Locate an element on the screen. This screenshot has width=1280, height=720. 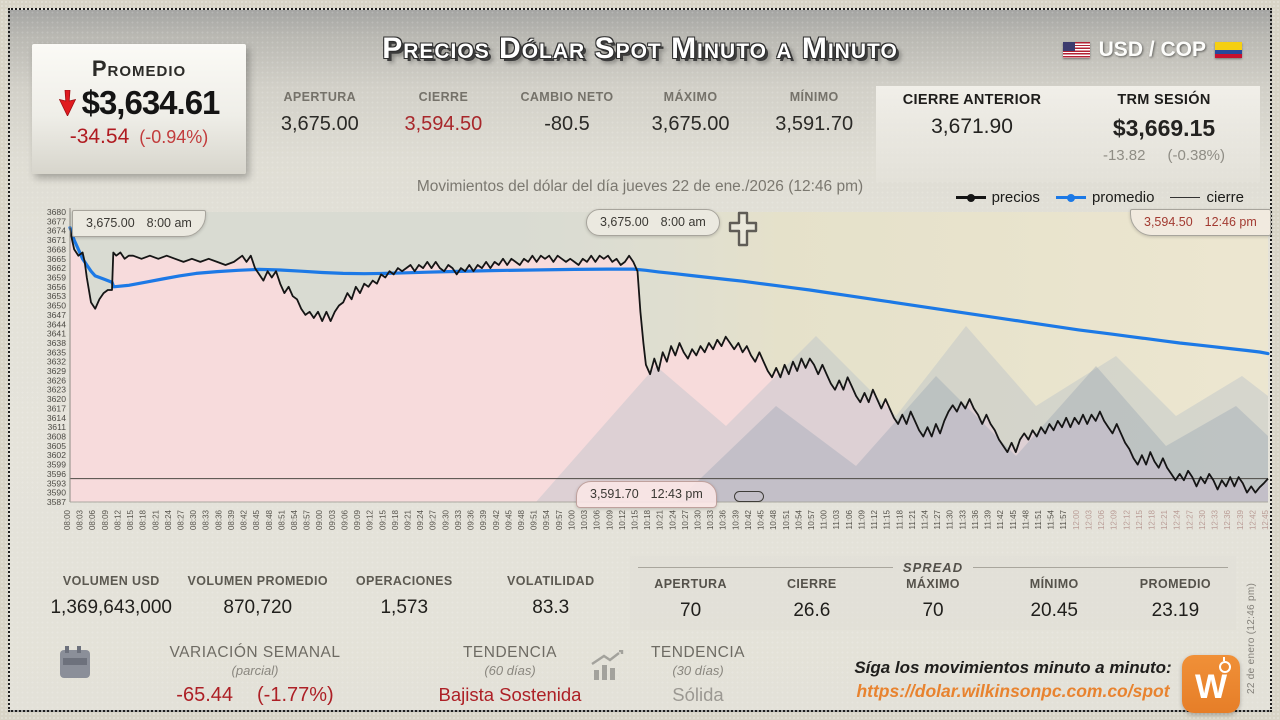
promedio-card: Promedio $3,634.61 -34.54 (-0.94%) is located at coordinates (139, 109).